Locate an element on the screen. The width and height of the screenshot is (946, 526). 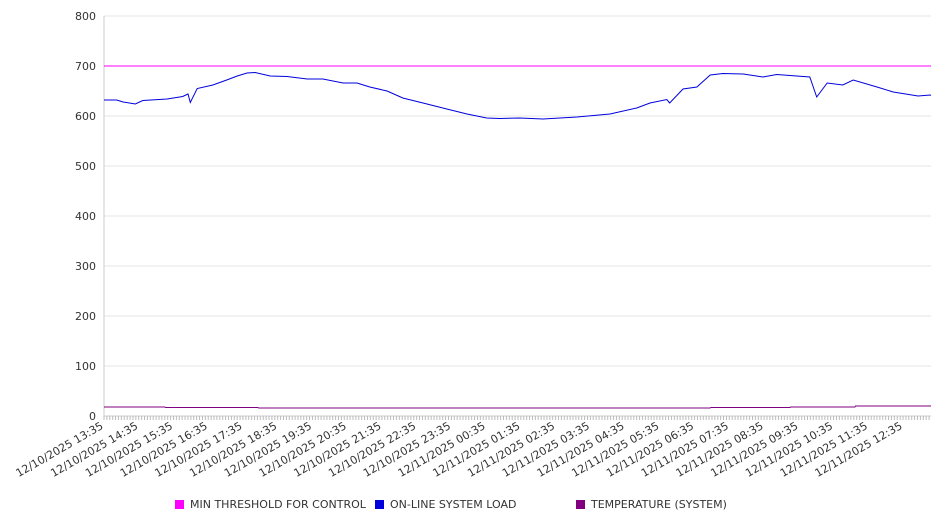
y-tick-label: 800 is located at coordinates (85, 16).